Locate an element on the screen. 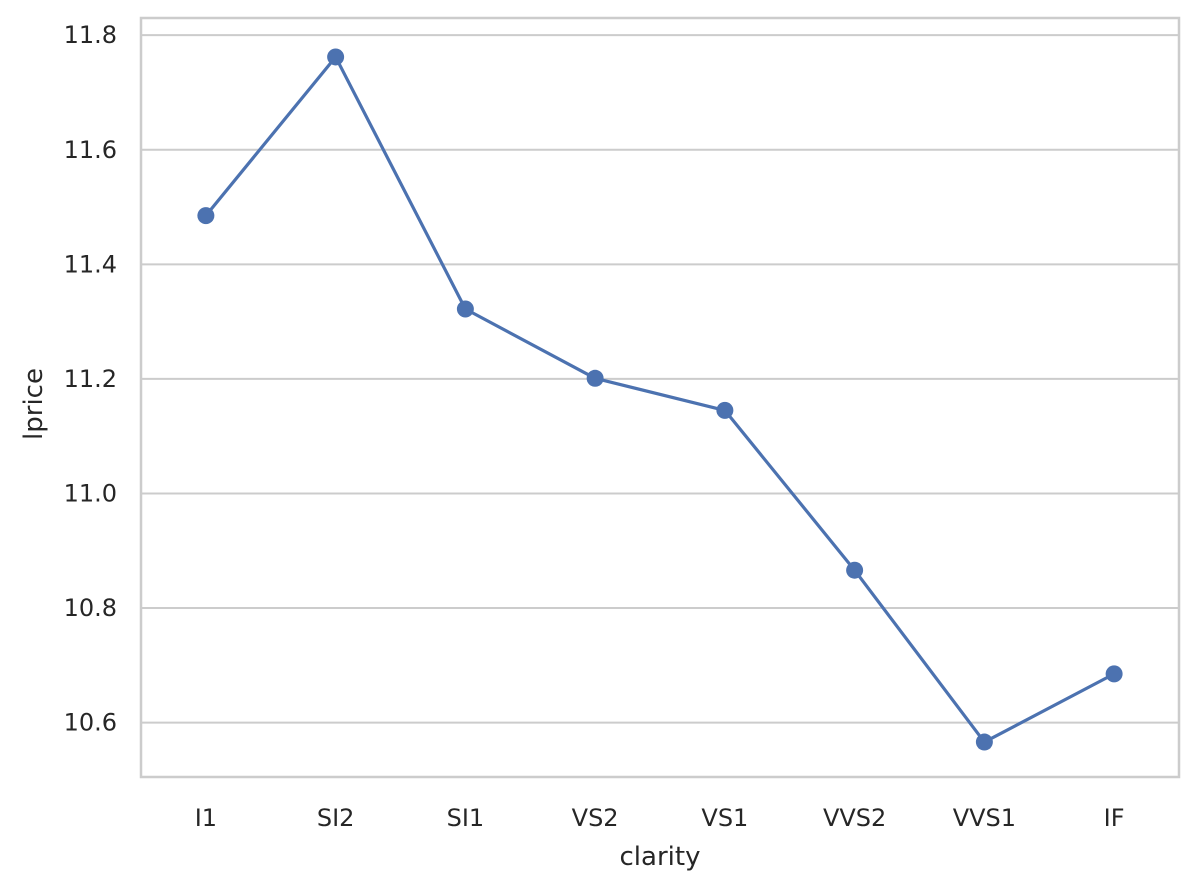  y-tick-label: 11.2 is located at coordinates (90, 379).